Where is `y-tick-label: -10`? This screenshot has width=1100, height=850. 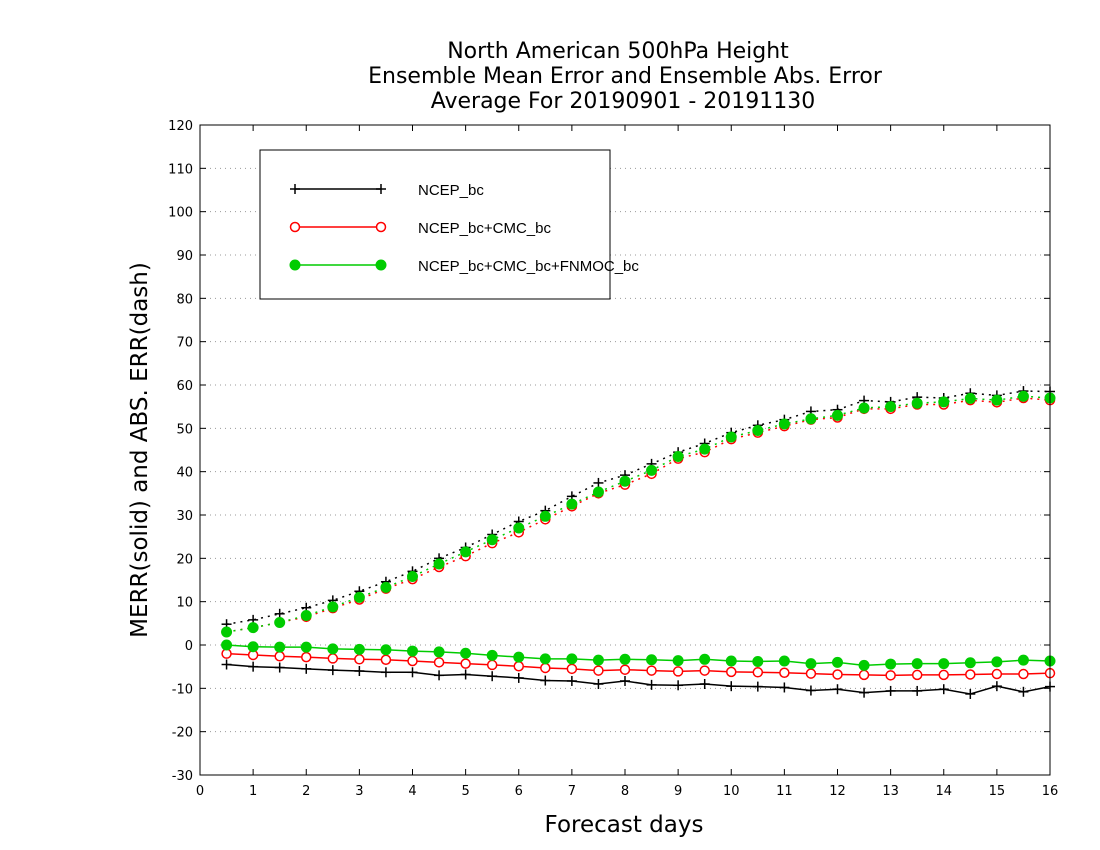 y-tick-label: -10 is located at coordinates (182, 689).